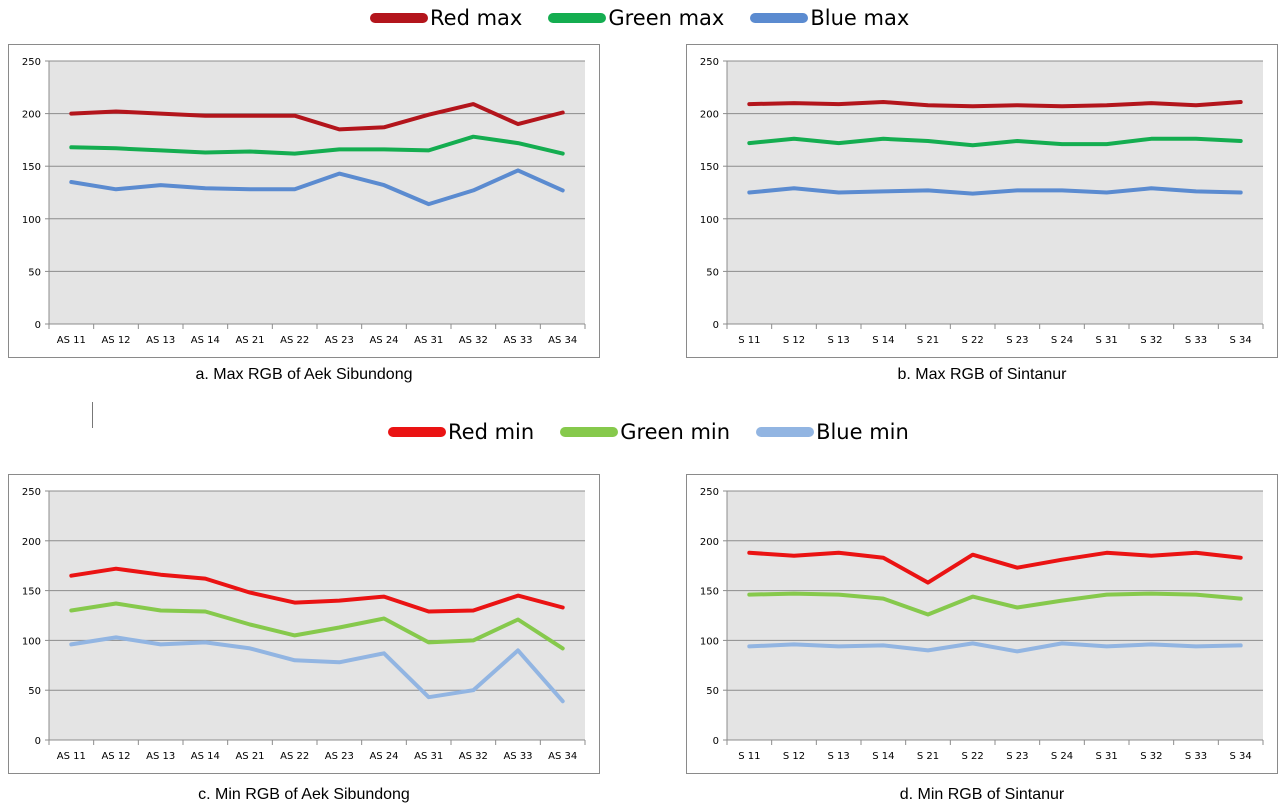 Image resolution: width=1280 pixels, height=812 pixels. What do you see at coordinates (476, 18) in the screenshot?
I see `legend-label: Red max` at bounding box center [476, 18].